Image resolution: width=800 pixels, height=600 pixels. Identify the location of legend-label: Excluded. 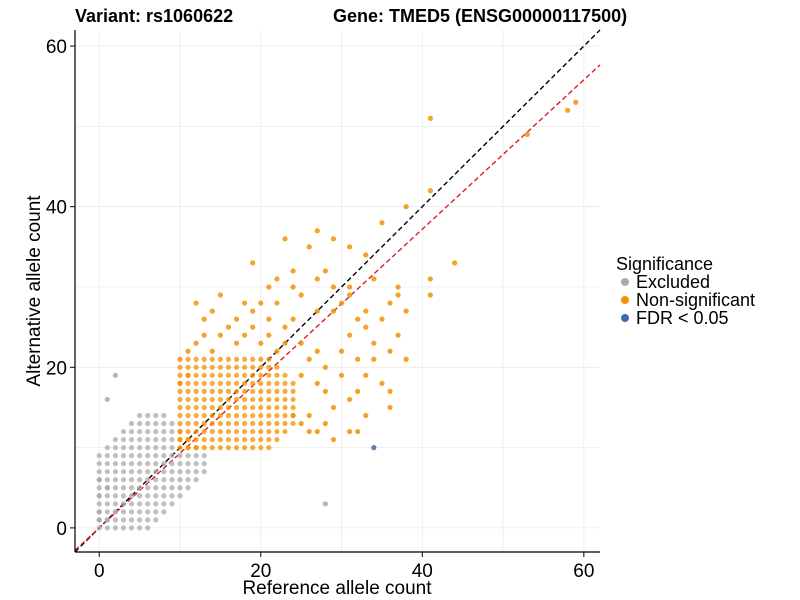
(673, 282).